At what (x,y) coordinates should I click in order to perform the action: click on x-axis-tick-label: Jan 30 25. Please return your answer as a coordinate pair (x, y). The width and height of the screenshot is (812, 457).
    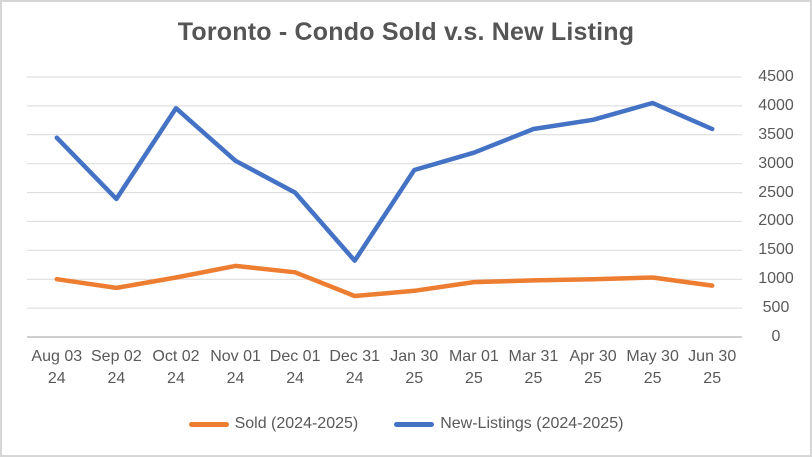
    Looking at the image, I should click on (415, 368).